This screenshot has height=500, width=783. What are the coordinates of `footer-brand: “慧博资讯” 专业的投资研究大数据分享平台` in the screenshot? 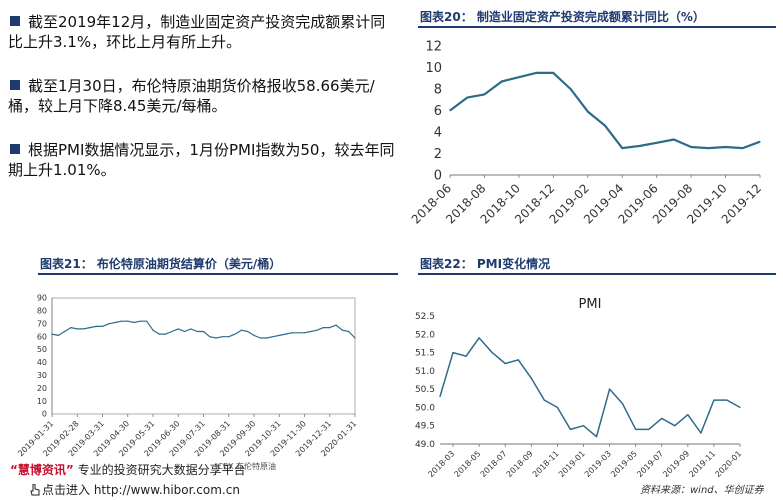 It's located at (128, 469).